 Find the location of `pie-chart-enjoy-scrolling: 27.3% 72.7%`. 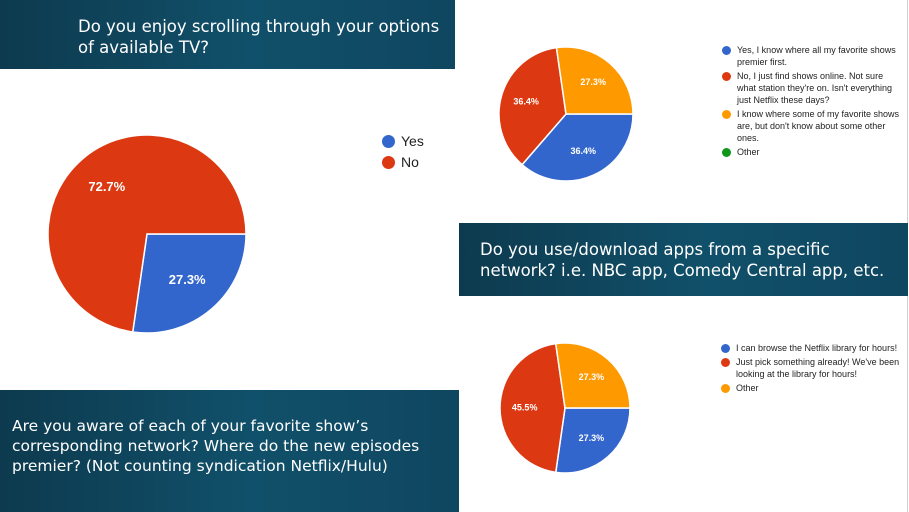

pie-chart-enjoy-scrolling: 27.3% 72.7% is located at coordinates (147, 234).